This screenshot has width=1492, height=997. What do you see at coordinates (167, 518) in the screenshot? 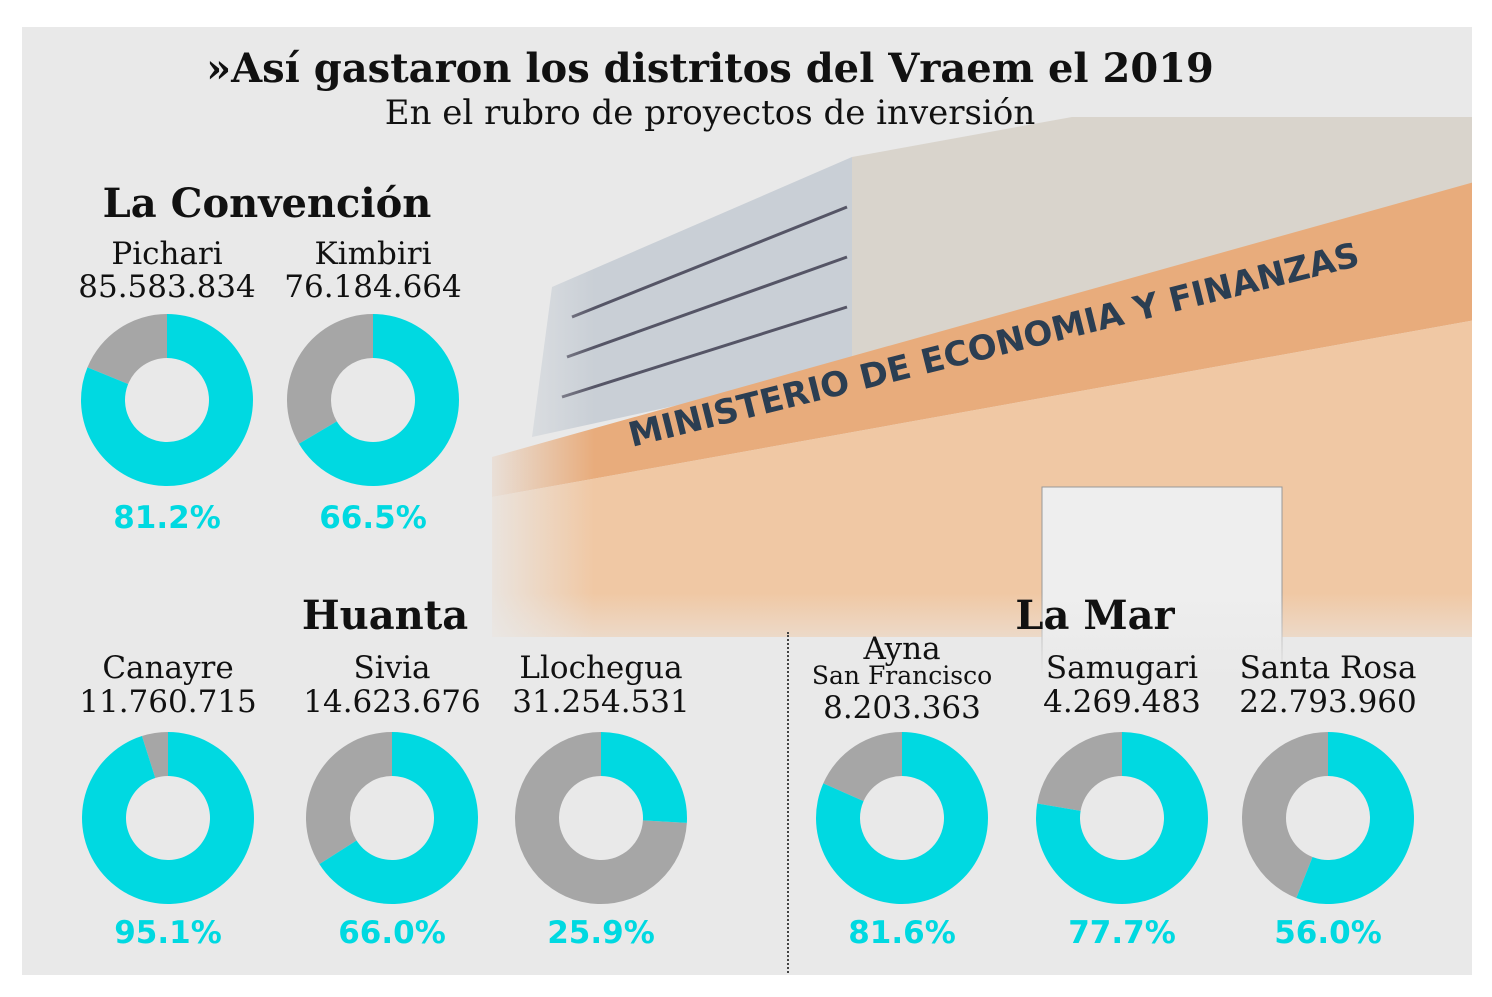
I see `percent-label: 81.2%` at bounding box center [167, 518].